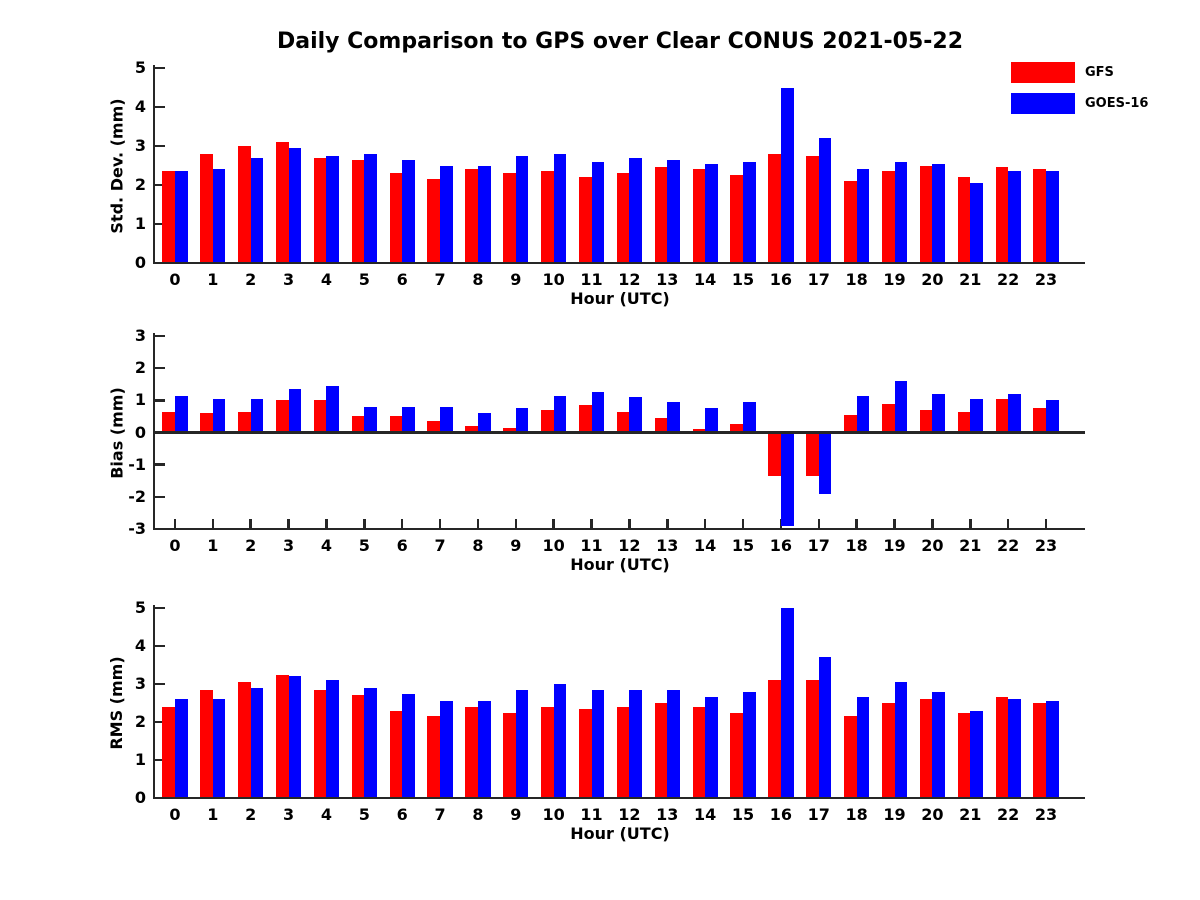 Image resolution: width=1200 pixels, height=900 pixels. What do you see at coordinates (1014, 748) in the screenshot?
I see `bar-goes-16-h22` at bounding box center [1014, 748].